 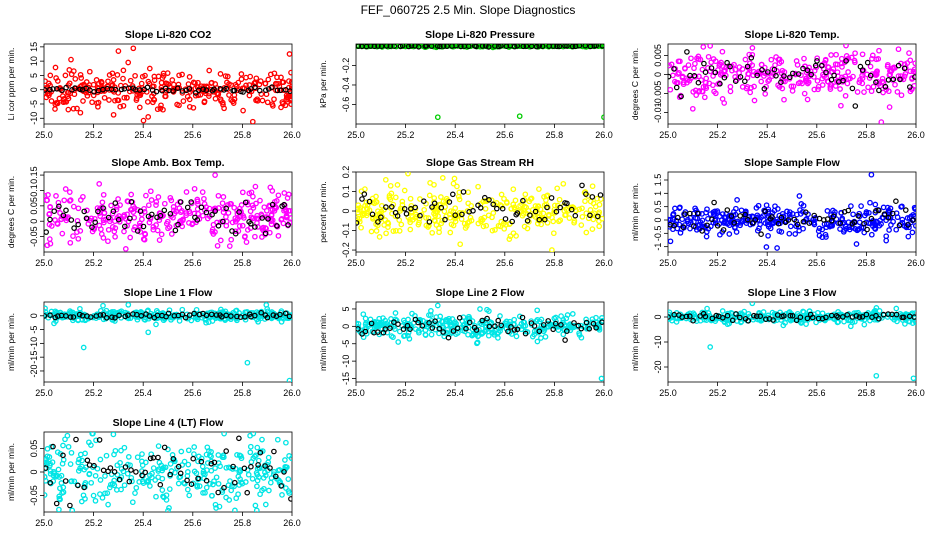 I want to click on y-tick-label: -20, so click(x=658, y=366).